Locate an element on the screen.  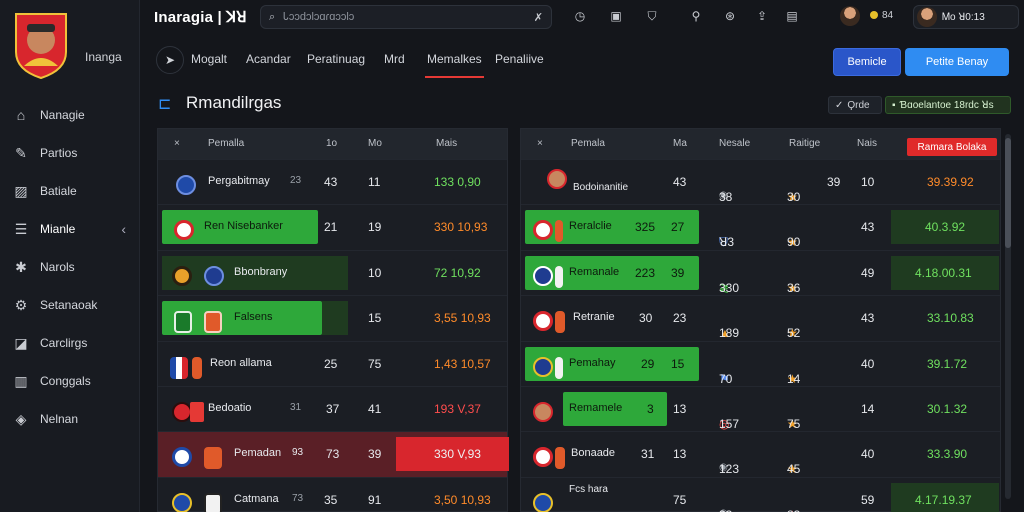
sidebar-item-label: Nanagie is located at coordinates (62, 115).